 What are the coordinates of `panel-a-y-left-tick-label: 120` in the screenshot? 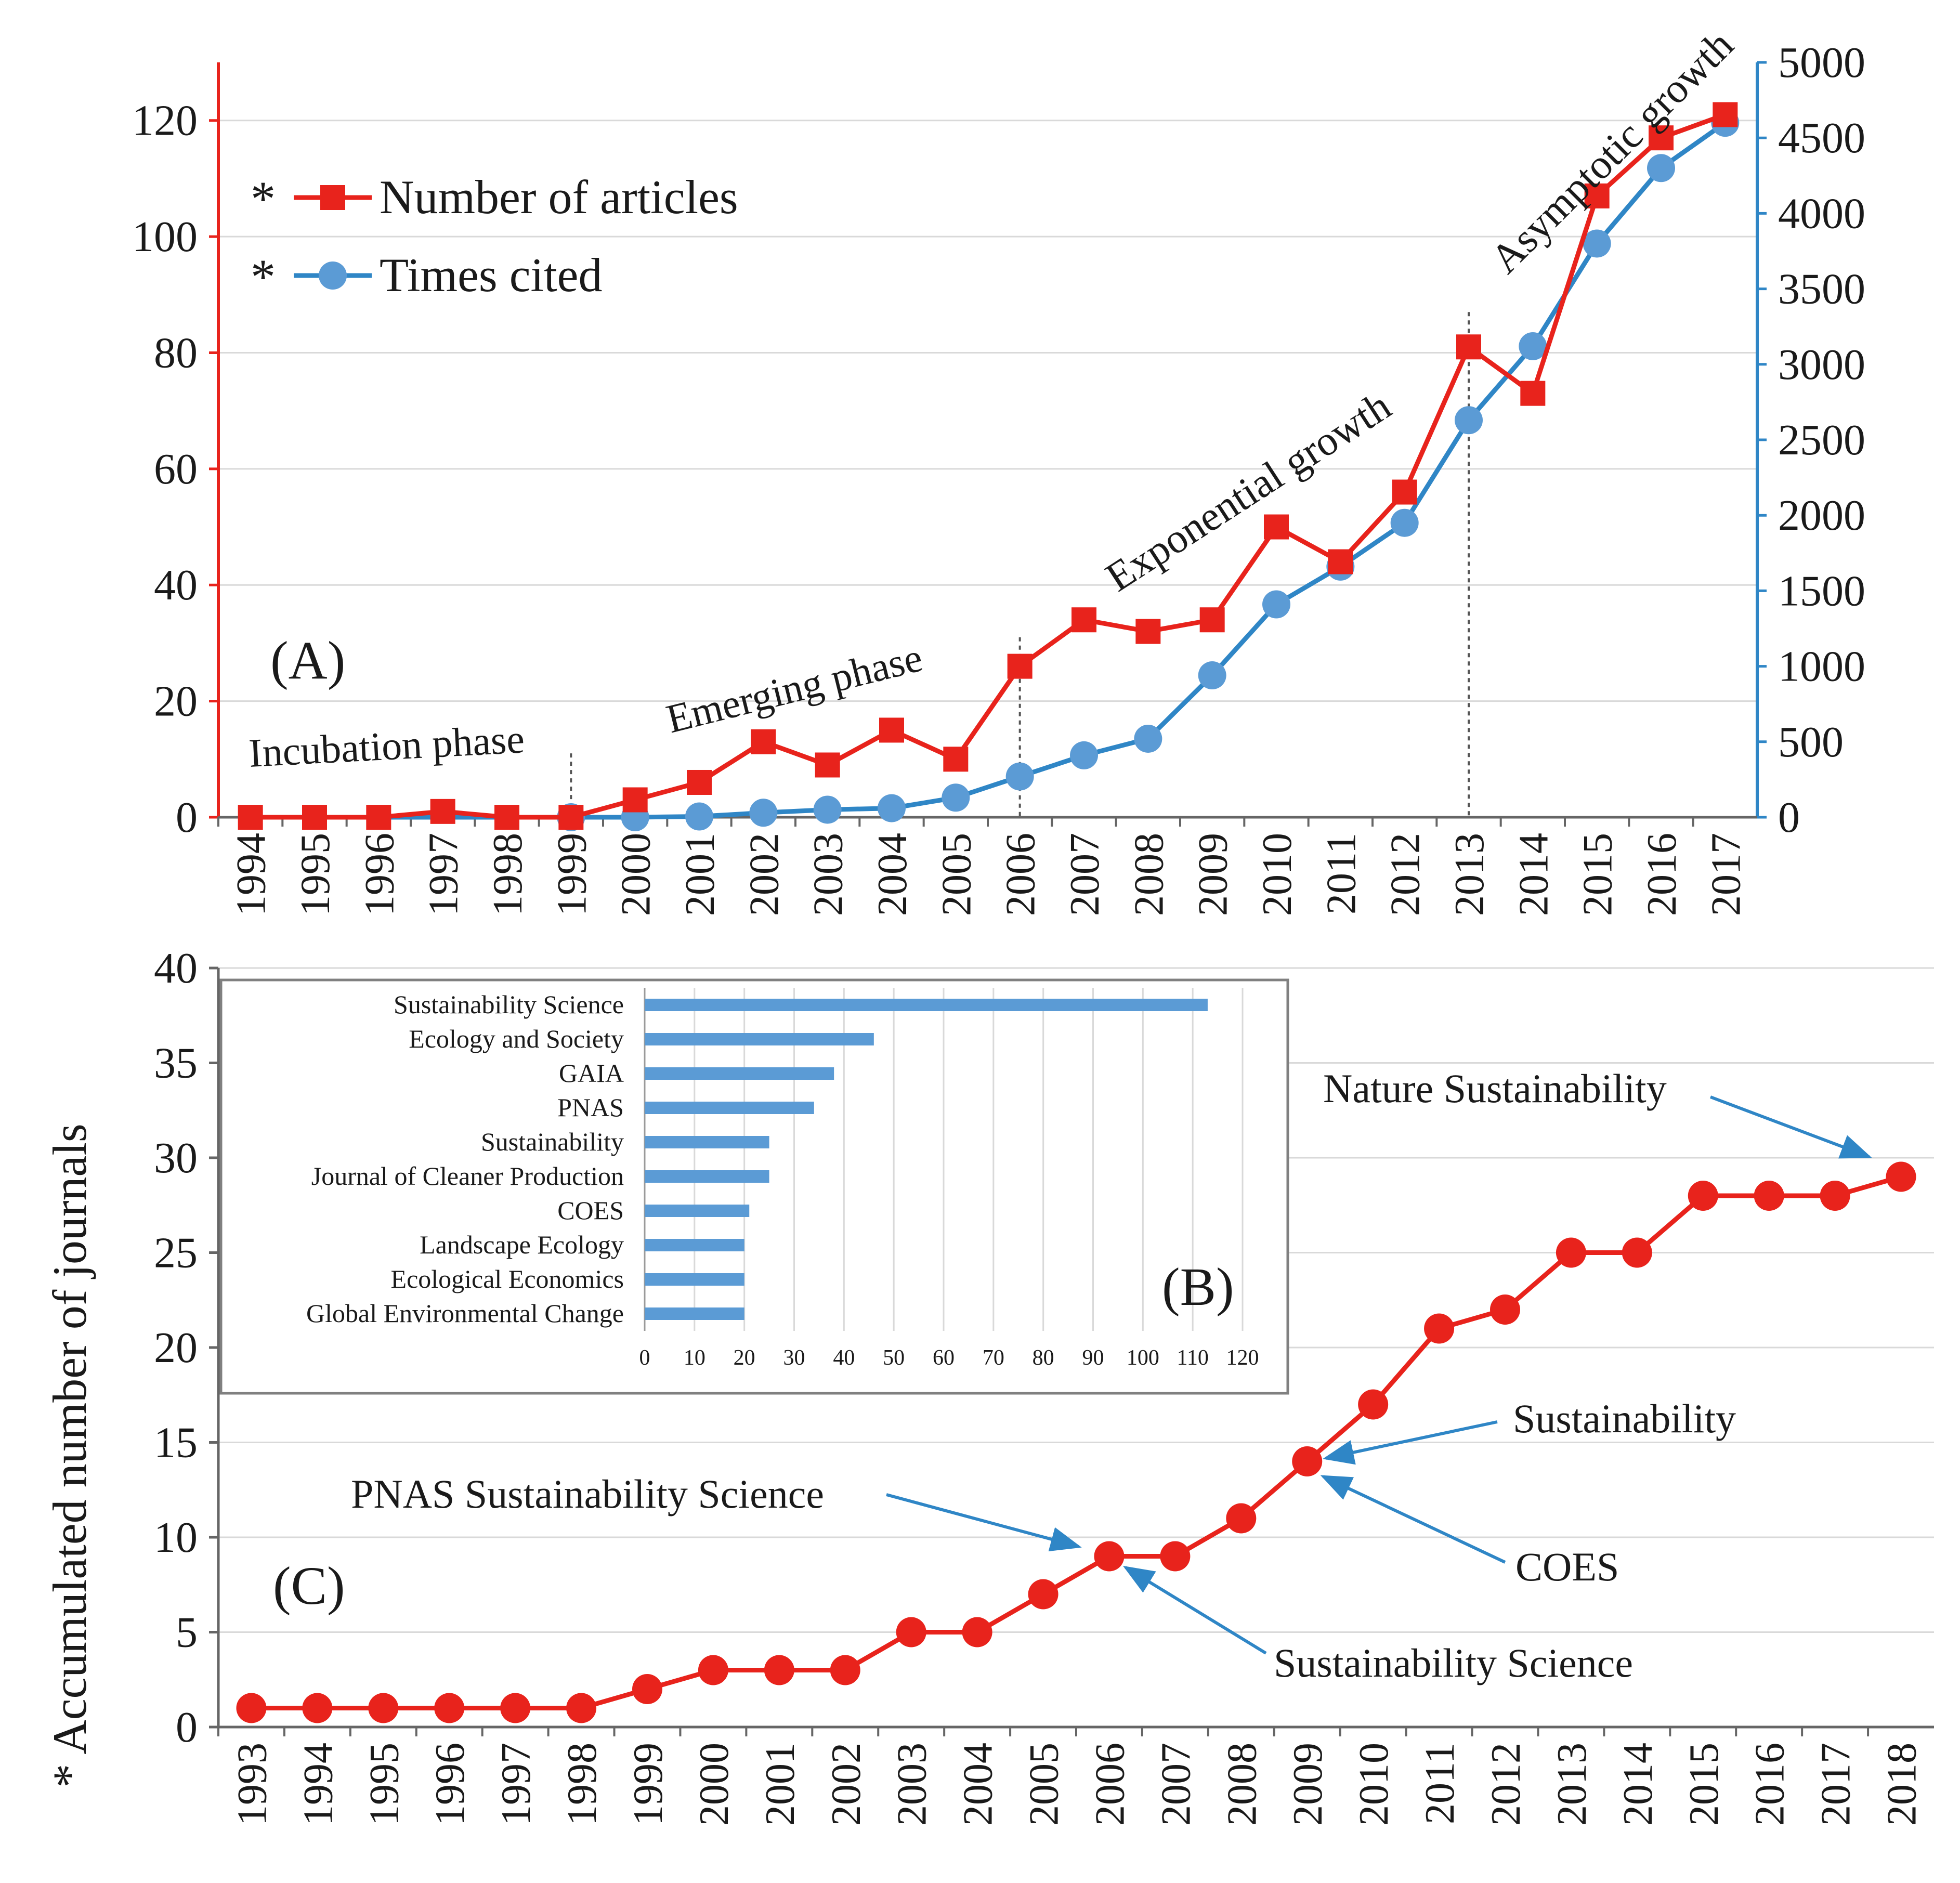 It's located at (165, 121).